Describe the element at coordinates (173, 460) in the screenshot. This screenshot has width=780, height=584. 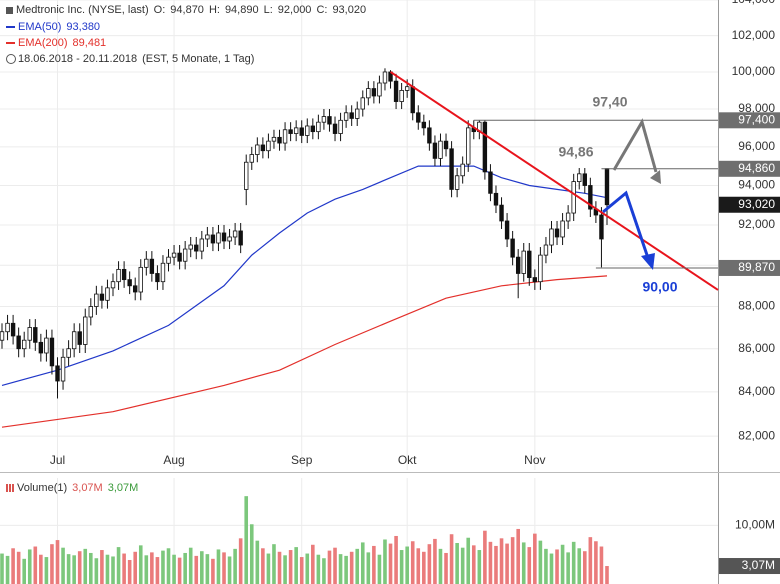
I see `x-tick-label: Aug` at that location.